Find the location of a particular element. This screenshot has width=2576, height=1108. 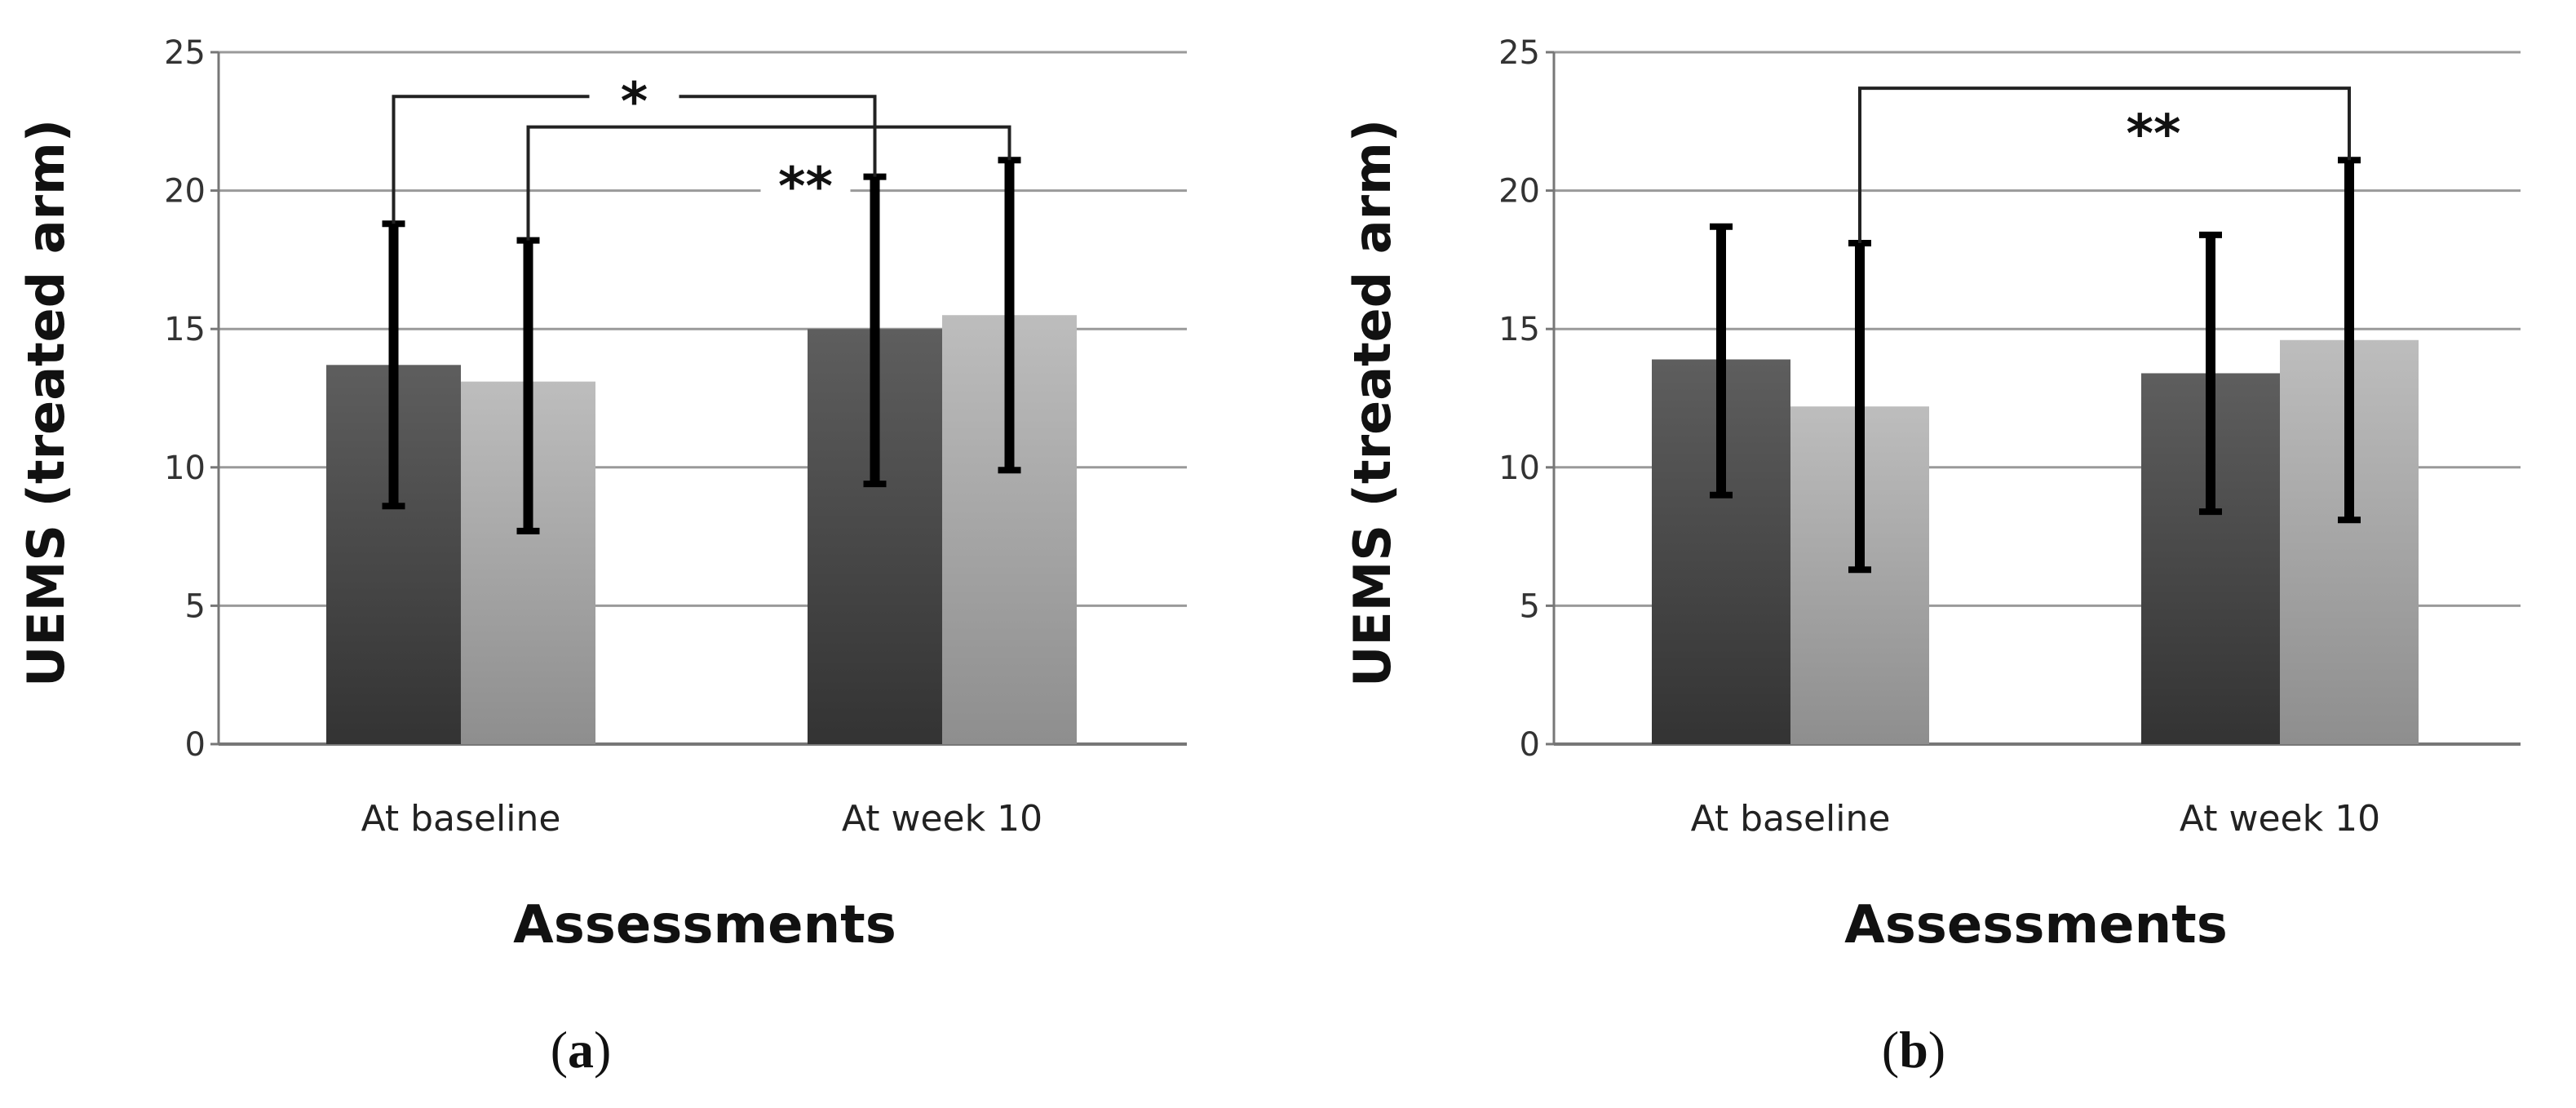

panel-a-x-axis-label: Assessments is located at coordinates (704, 925).